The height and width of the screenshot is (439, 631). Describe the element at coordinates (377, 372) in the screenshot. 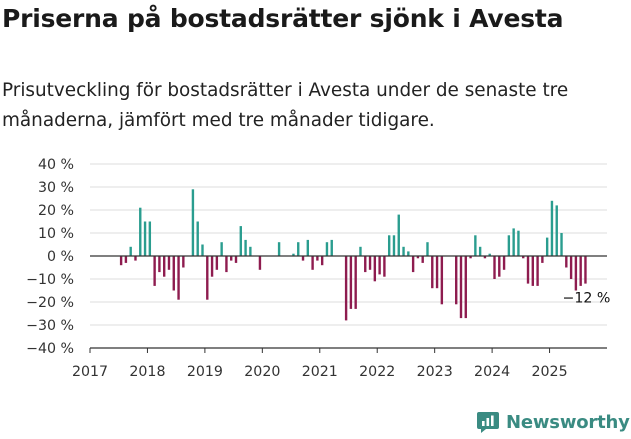

I see `x-tick-label: 2022` at that location.